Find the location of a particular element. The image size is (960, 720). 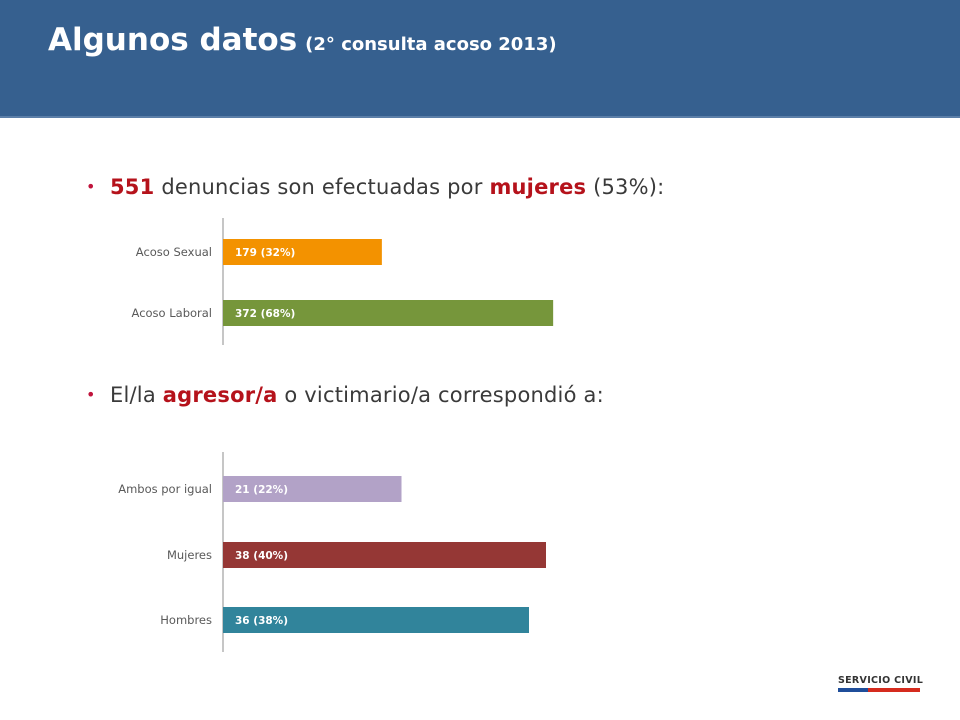

bullet-text: El/la is located at coordinates (136, 395).